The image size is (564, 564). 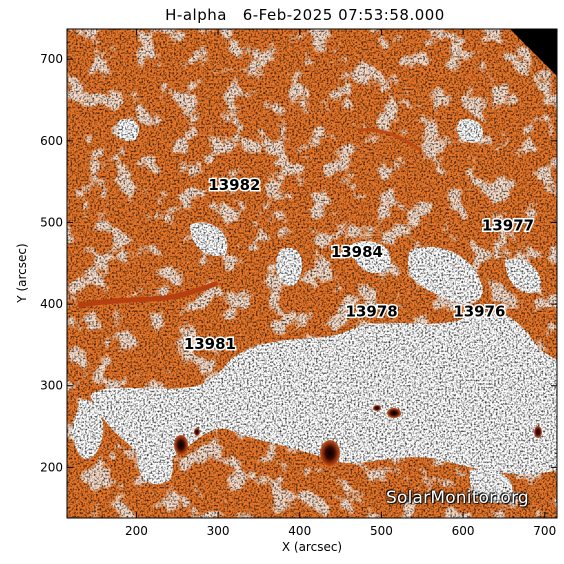 What do you see at coordinates (299, 531) in the screenshot?
I see `x-tick-label: 400` at bounding box center [299, 531].